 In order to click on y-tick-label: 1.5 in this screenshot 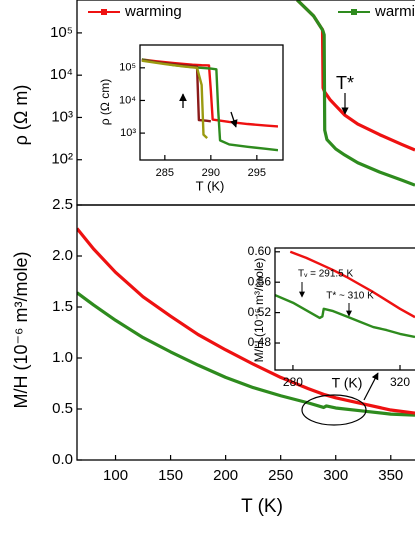, I will do `click(62, 306)`.